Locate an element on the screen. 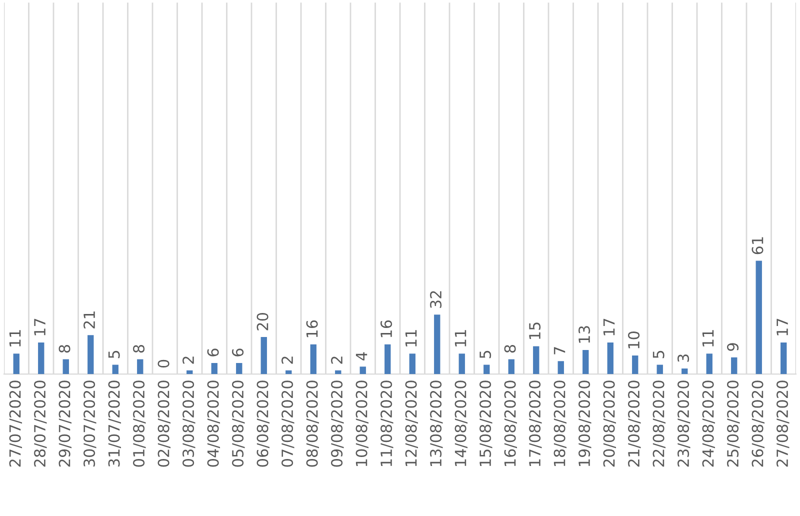 The image size is (800, 516). data-label: 20 is located at coordinates (262, 321).